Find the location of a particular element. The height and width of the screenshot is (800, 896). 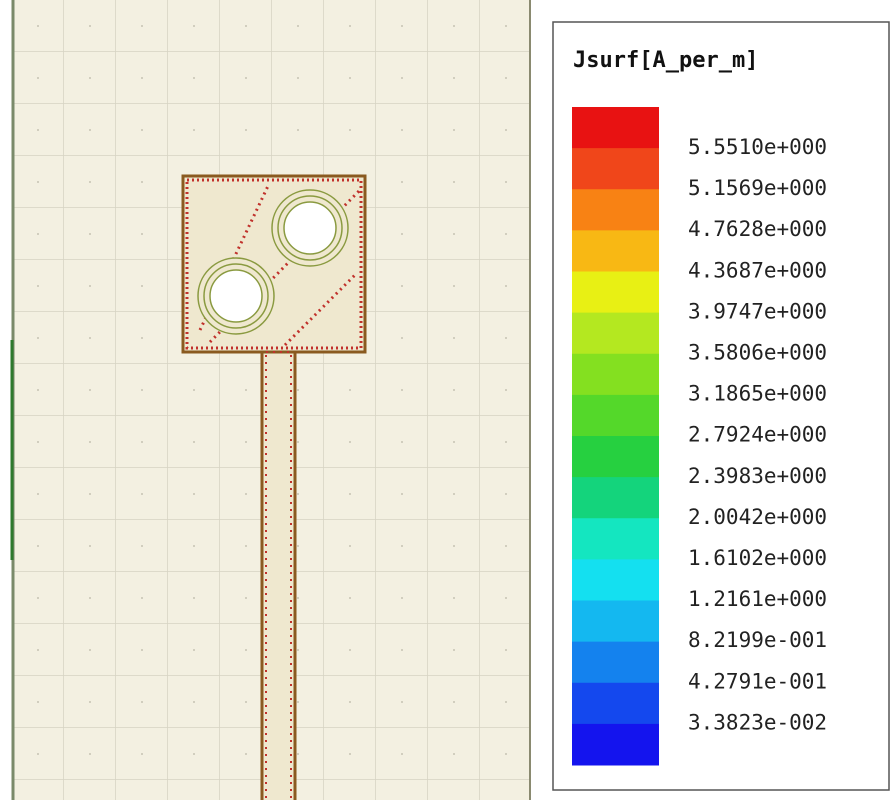

legend-title: Jsurf[A_per_m] is located at coordinates (665, 60).